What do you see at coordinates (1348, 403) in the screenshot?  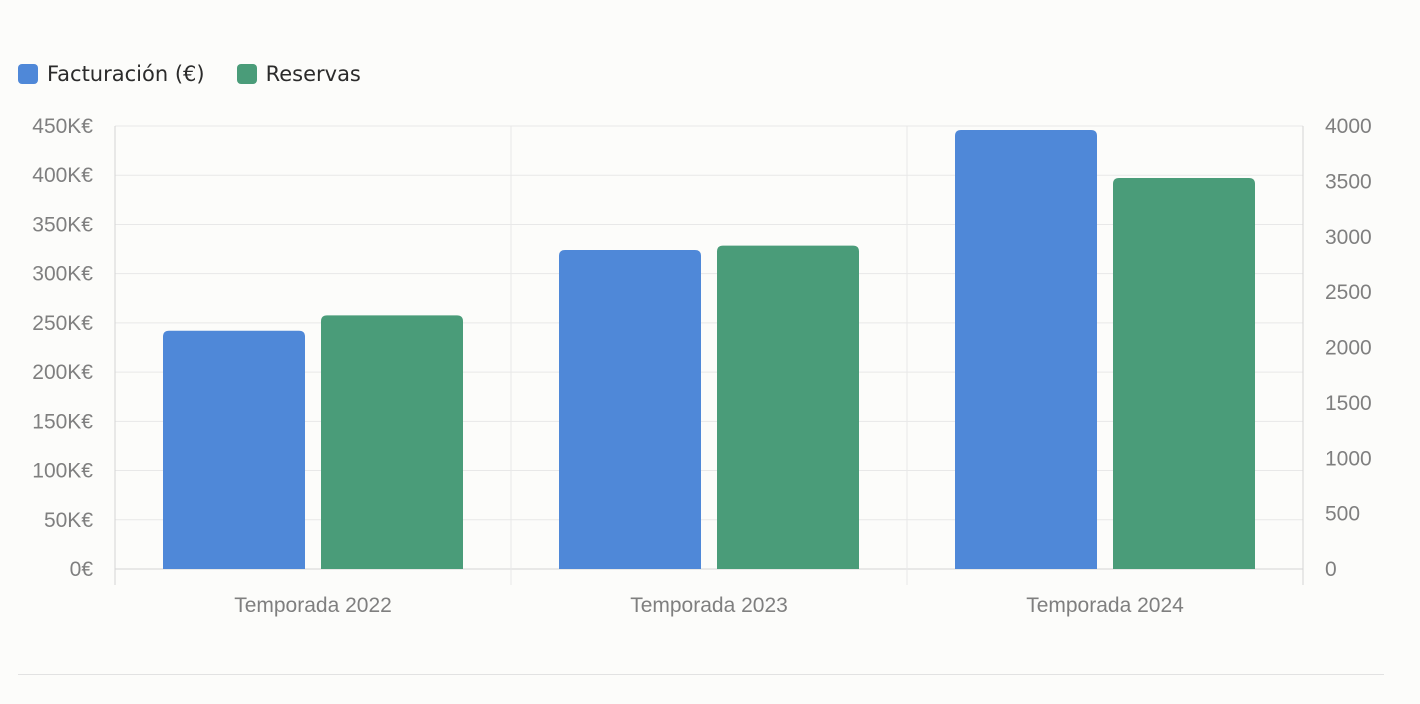 I see `y-right-tick-label: 1500` at bounding box center [1348, 403].